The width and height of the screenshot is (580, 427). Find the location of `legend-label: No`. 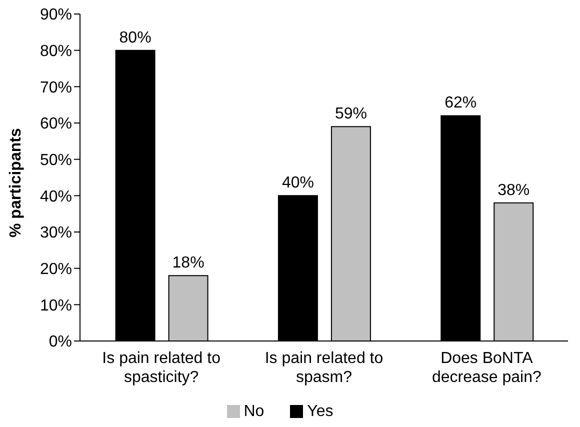

legend-label: No is located at coordinates (254, 411).